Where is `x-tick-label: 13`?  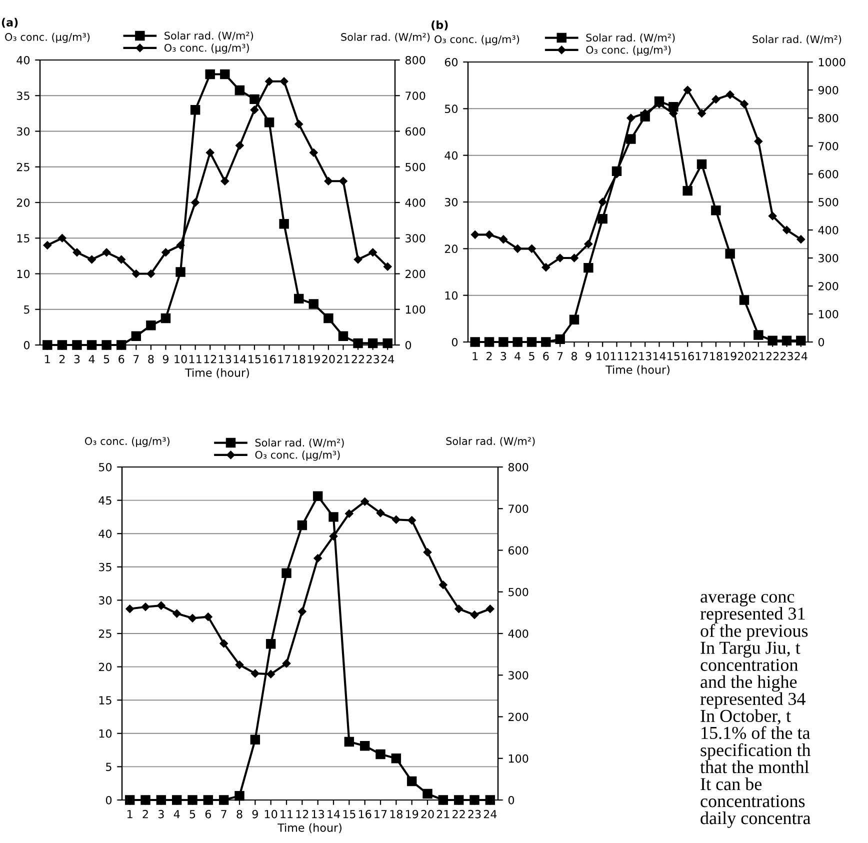
x-tick-label: 13 is located at coordinates (645, 356).